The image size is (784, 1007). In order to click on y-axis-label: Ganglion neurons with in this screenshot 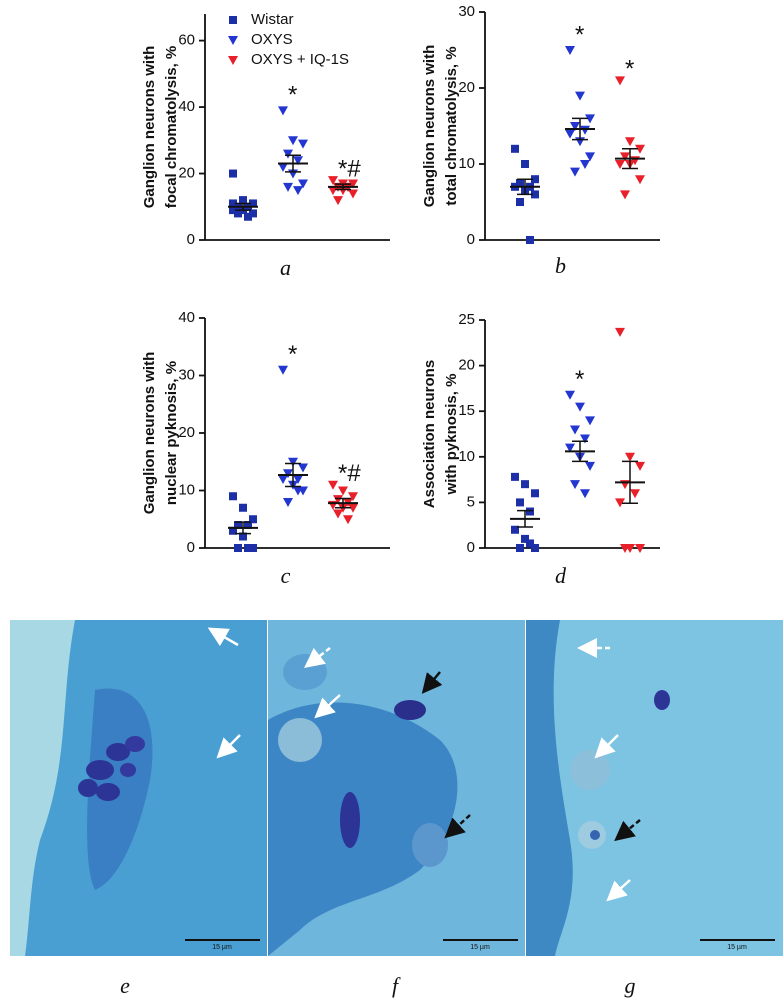, I will do `click(149, 127)`.